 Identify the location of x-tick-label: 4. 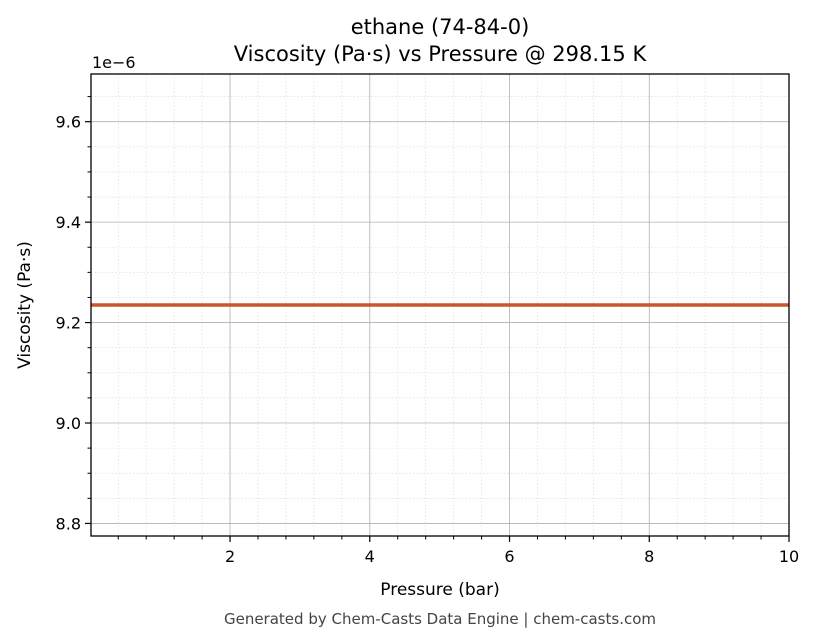
(370, 556).